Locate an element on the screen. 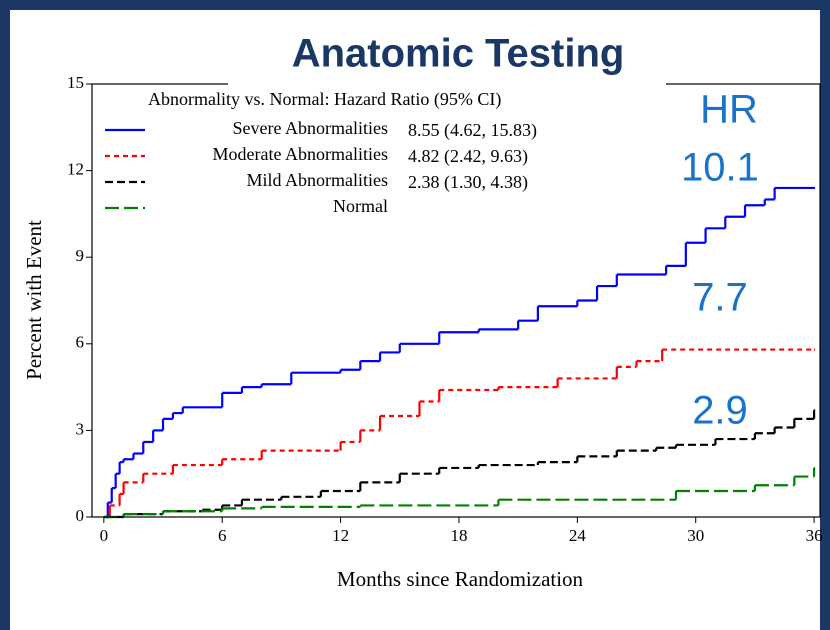 This screenshot has width=830, height=630. legend-label: Normal is located at coordinates (360, 206).